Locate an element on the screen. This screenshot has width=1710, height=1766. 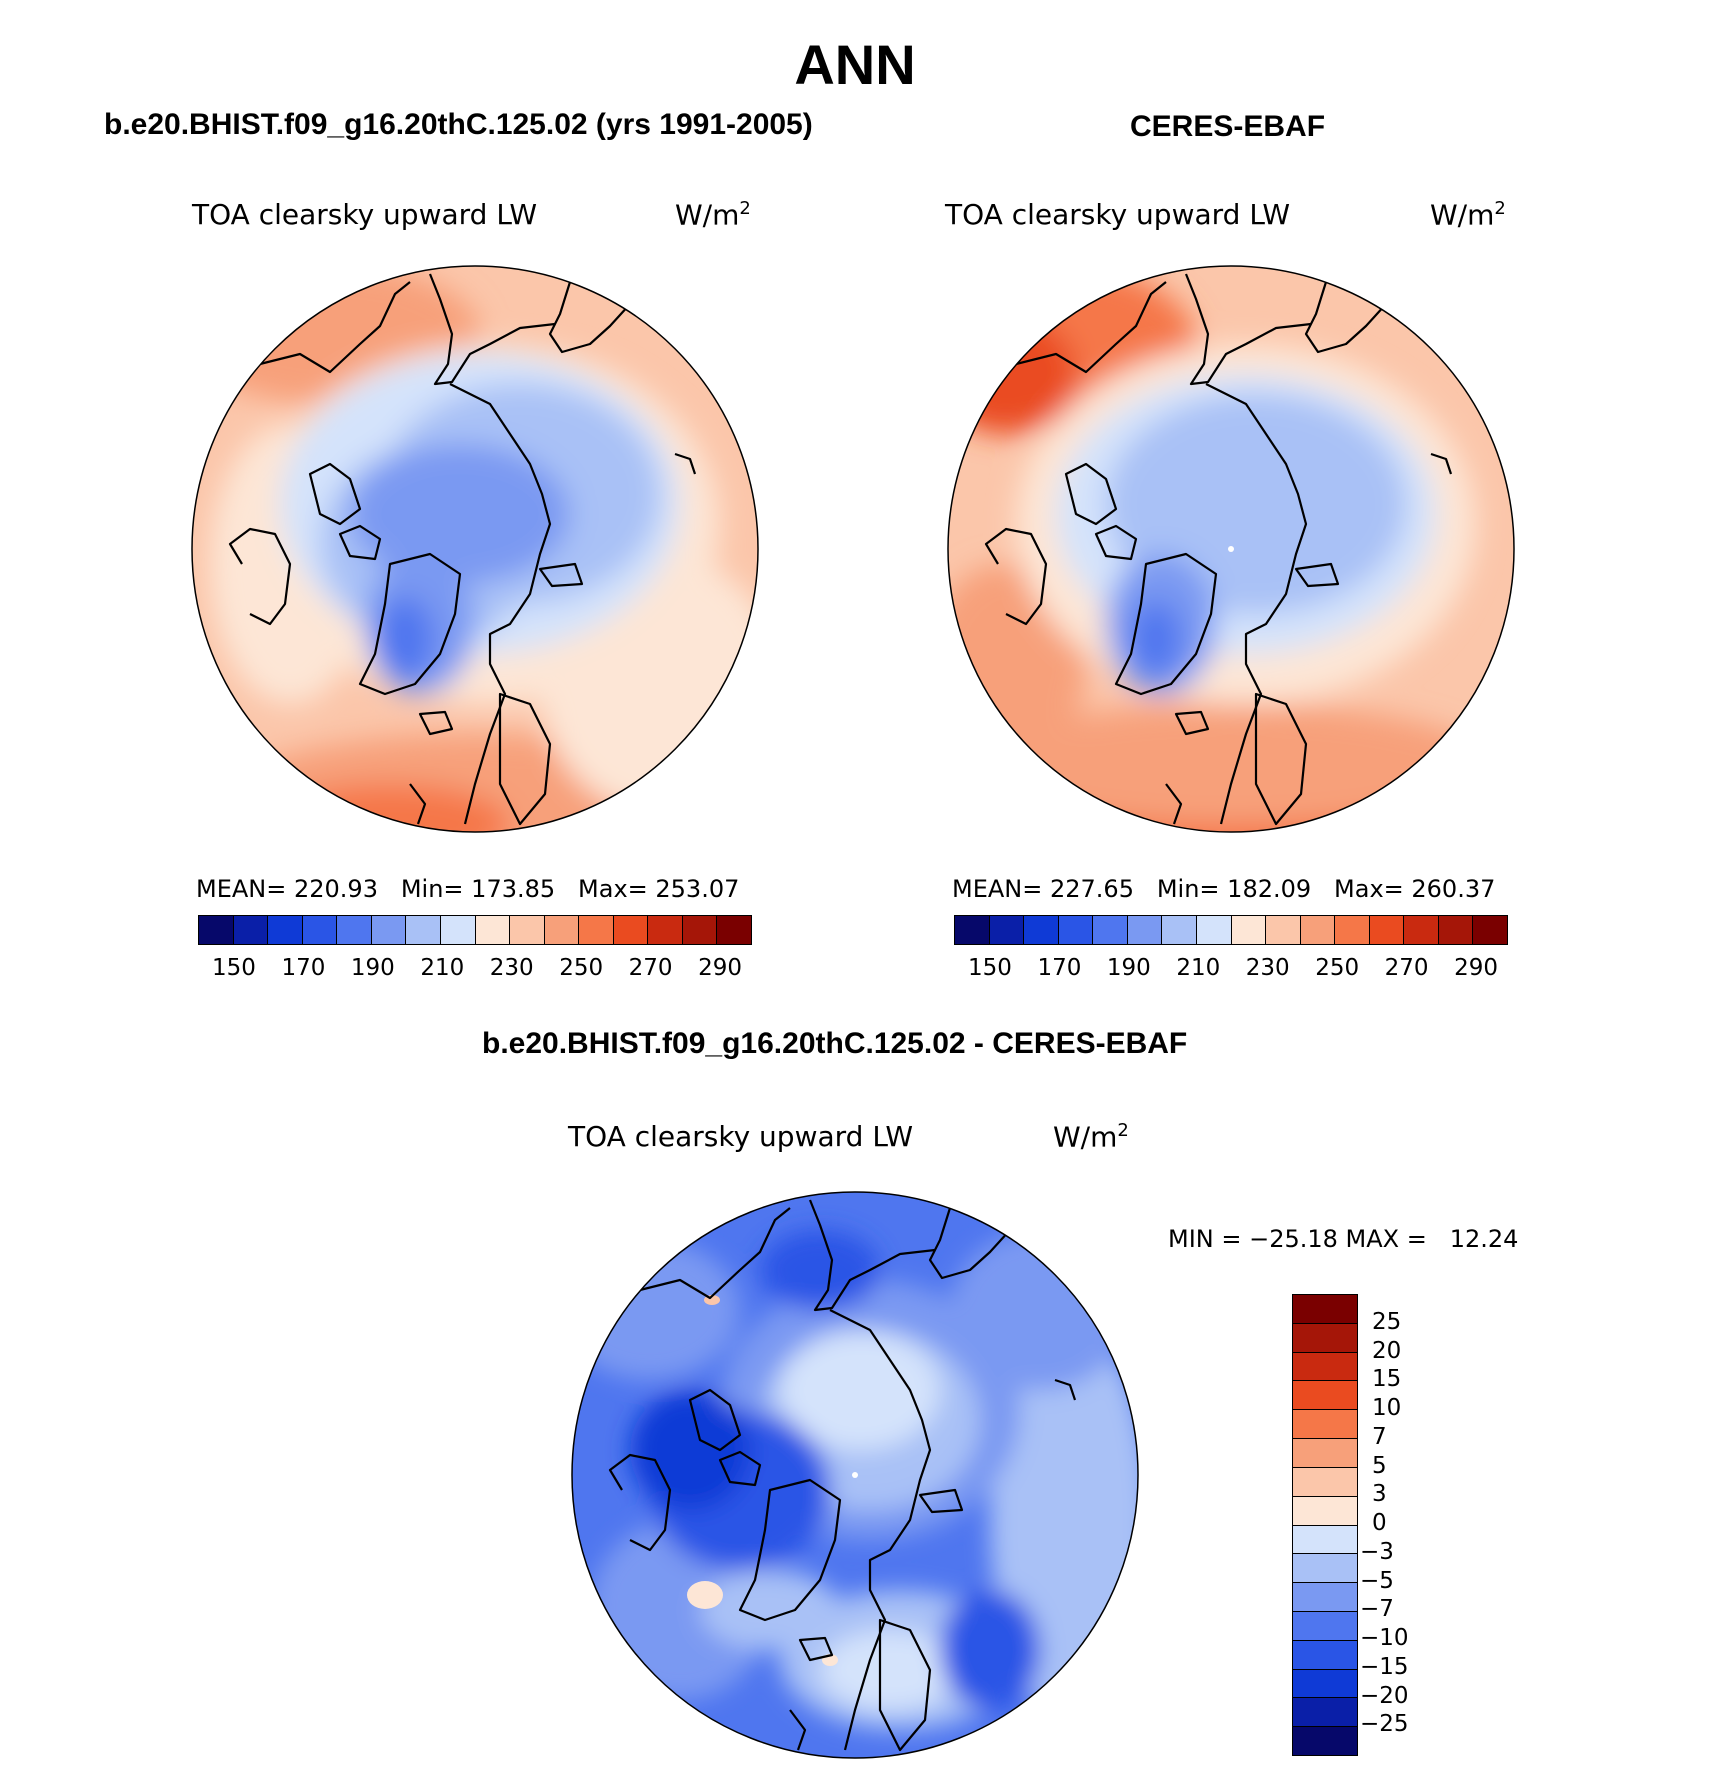
model-colorbar-ticks: 150 170 190 210 230 250 270 290 is located at coordinates (477, 968).